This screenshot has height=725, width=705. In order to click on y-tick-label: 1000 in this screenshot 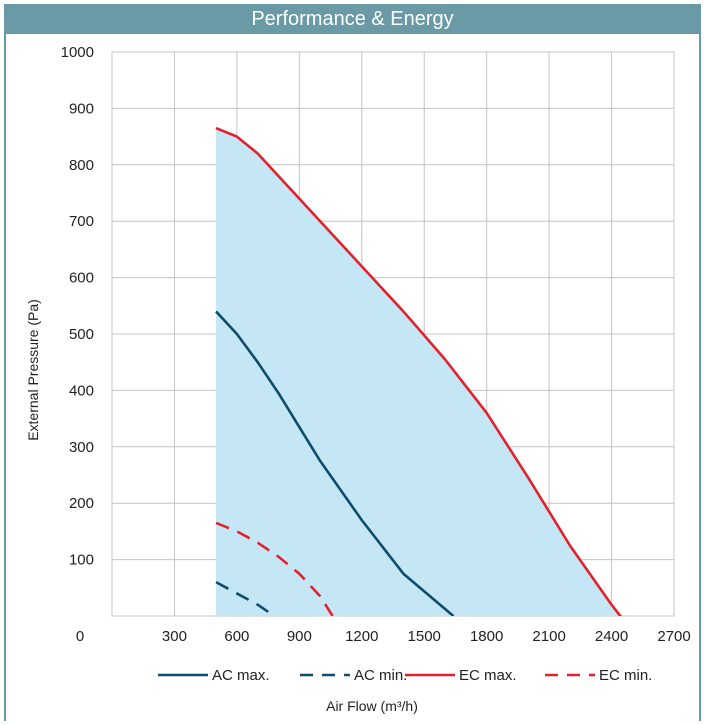, I will do `click(77, 52)`.